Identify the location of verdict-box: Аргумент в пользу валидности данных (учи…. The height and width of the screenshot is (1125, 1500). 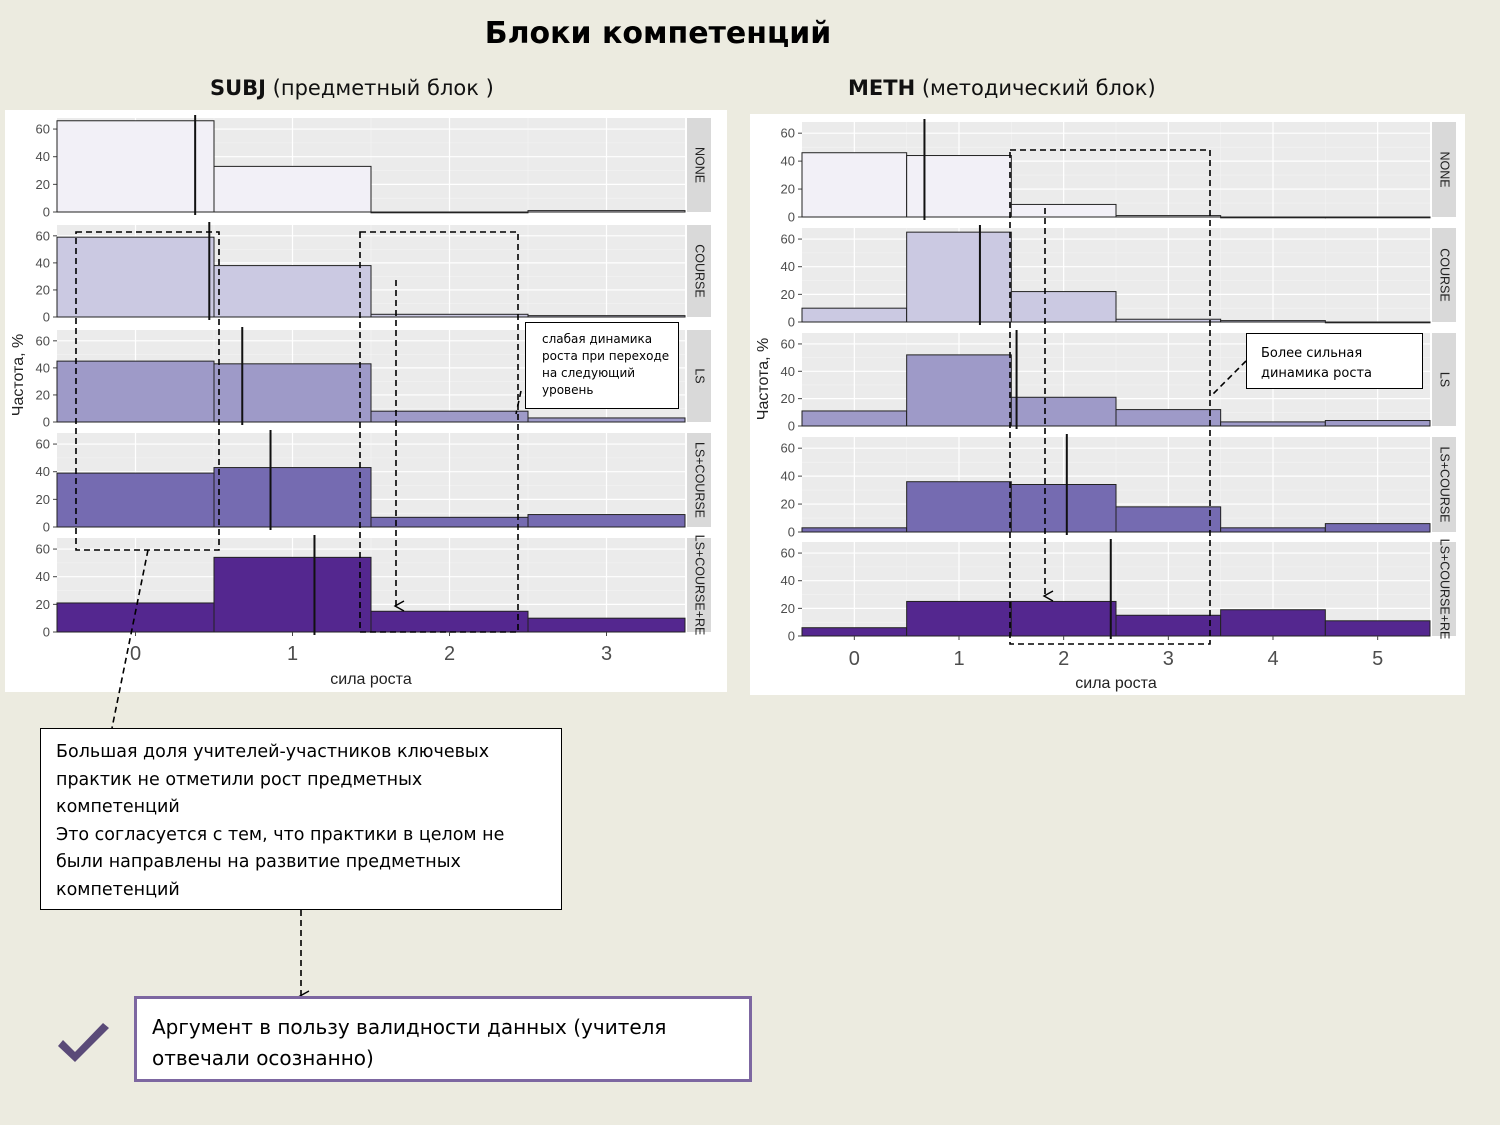
(443, 1039).